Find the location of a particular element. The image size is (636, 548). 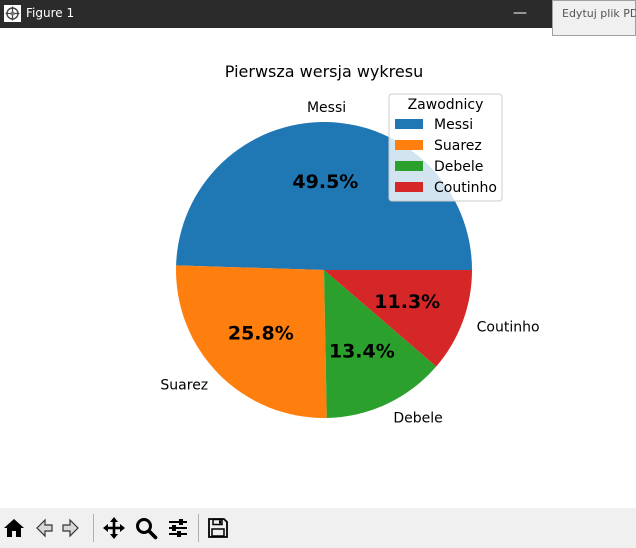

pan-button is located at coordinates (114, 528).